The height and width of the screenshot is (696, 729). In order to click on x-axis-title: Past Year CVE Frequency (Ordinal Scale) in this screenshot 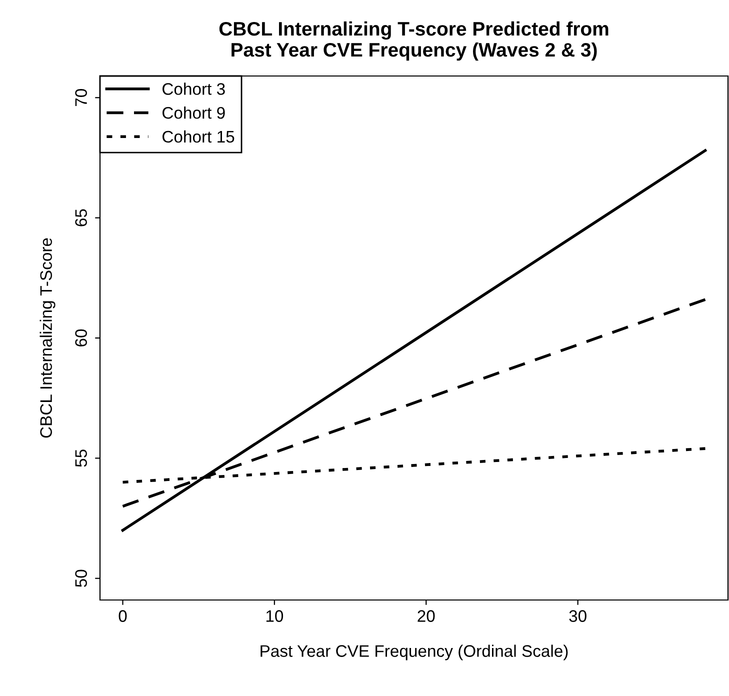, I will do `click(414, 652)`.